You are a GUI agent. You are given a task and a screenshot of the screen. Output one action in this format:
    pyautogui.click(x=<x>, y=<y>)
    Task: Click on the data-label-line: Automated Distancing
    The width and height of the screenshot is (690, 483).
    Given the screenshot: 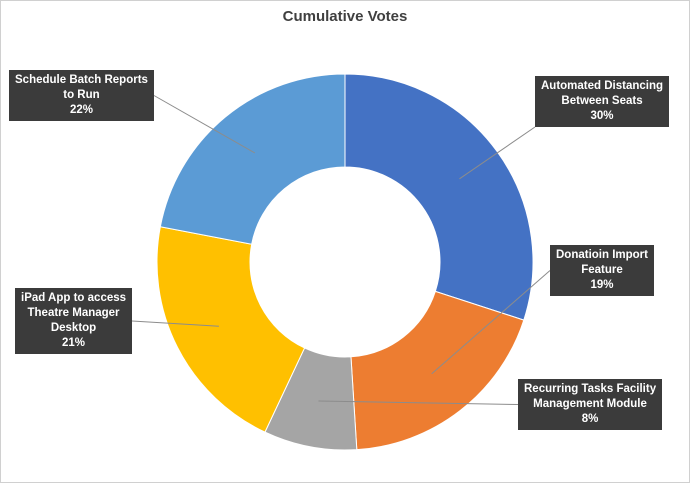 What is the action you would take?
    pyautogui.click(x=602, y=86)
    